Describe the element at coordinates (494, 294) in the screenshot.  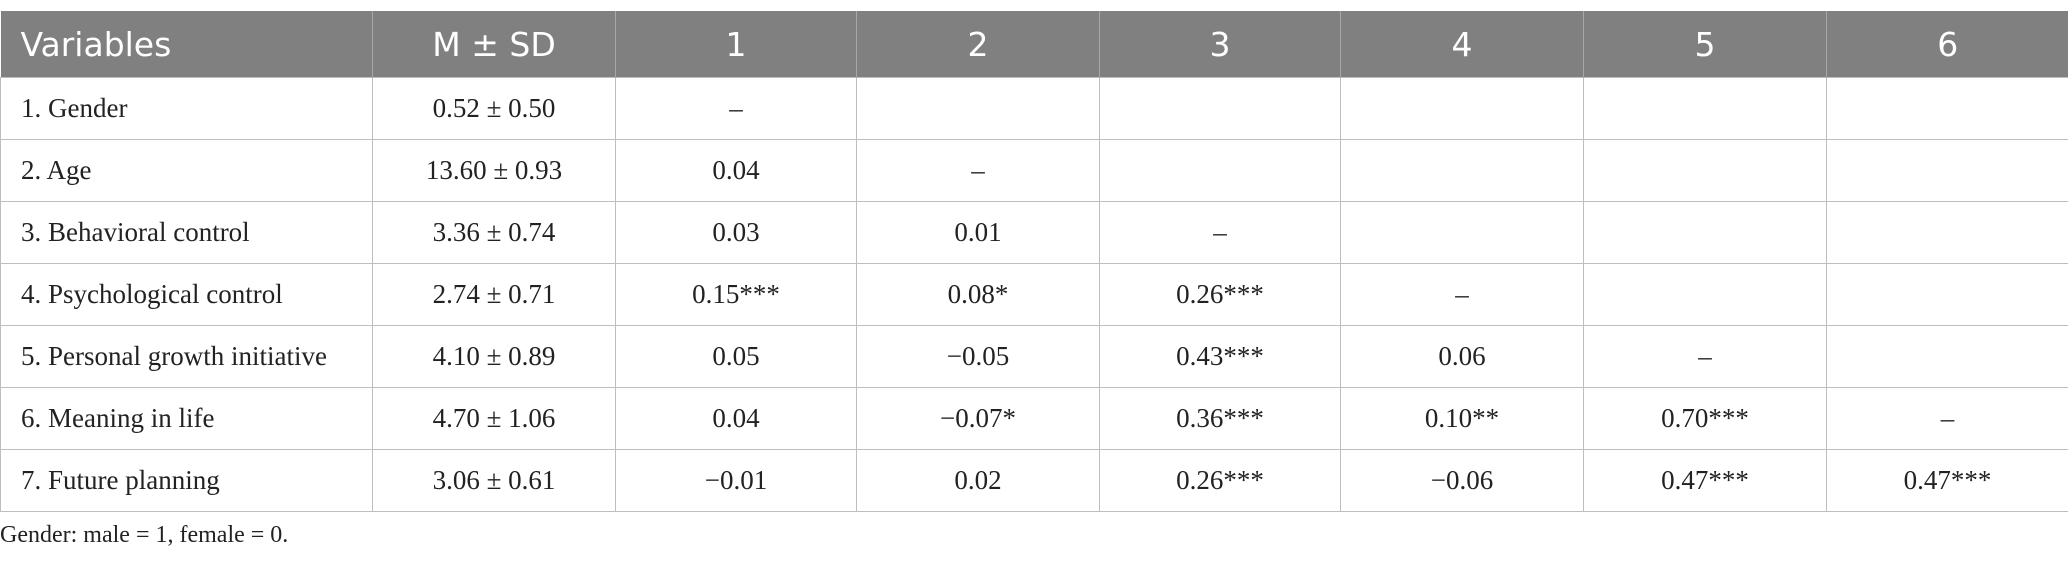
I see `value-cell: 2.74 ± 0.71` at that location.